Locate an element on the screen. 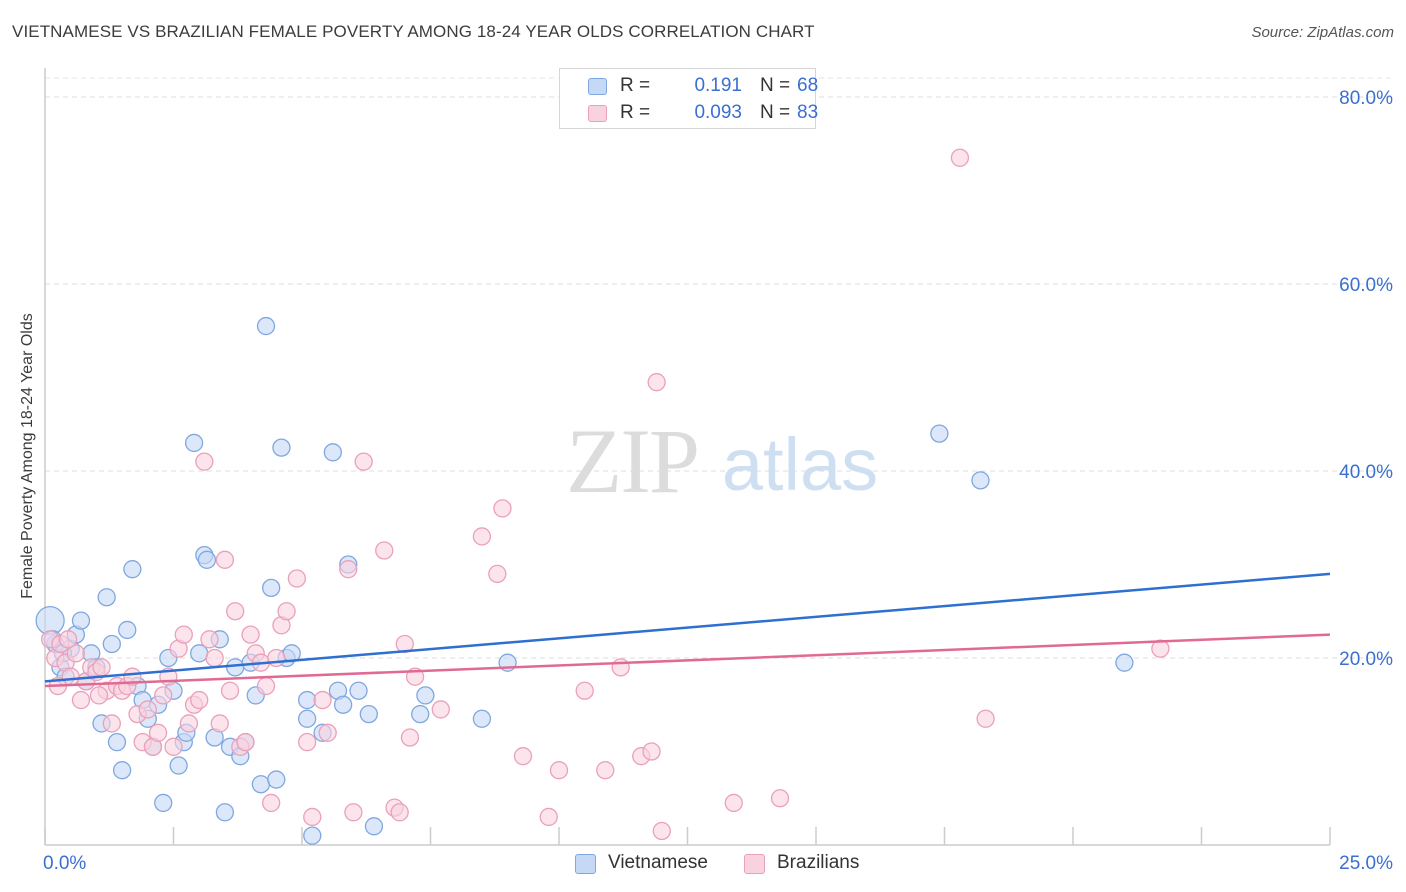 The width and height of the screenshot is (1406, 892). bottom-legend-label-vietnamese: Vietnamese is located at coordinates (658, 862).